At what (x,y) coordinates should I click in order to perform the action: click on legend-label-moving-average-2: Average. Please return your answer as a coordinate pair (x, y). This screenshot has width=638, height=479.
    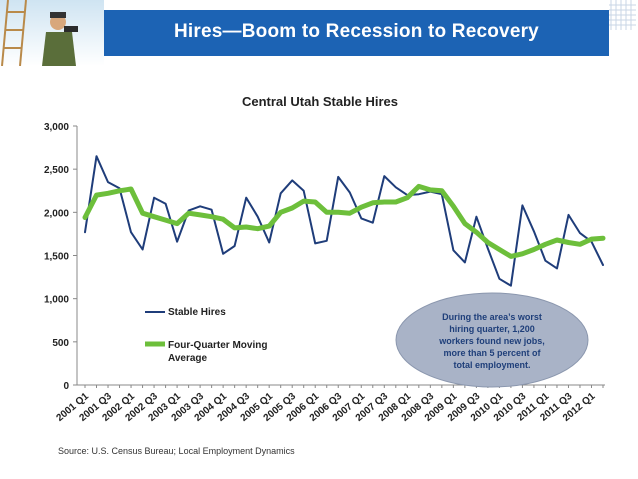
    Looking at the image, I should click on (188, 358).